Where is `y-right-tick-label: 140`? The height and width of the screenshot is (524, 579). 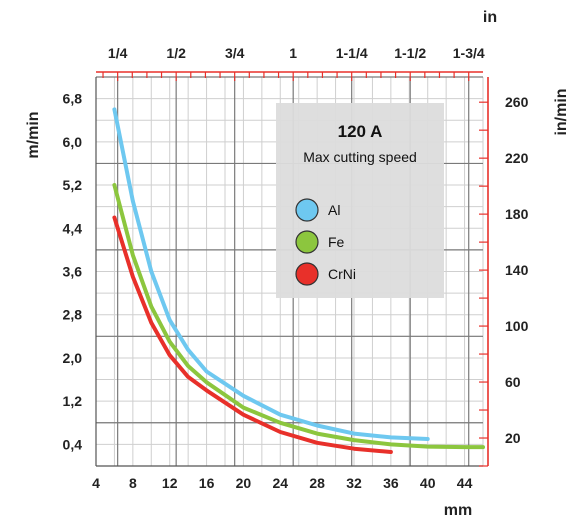
y-right-tick-label: 140 is located at coordinates (517, 270).